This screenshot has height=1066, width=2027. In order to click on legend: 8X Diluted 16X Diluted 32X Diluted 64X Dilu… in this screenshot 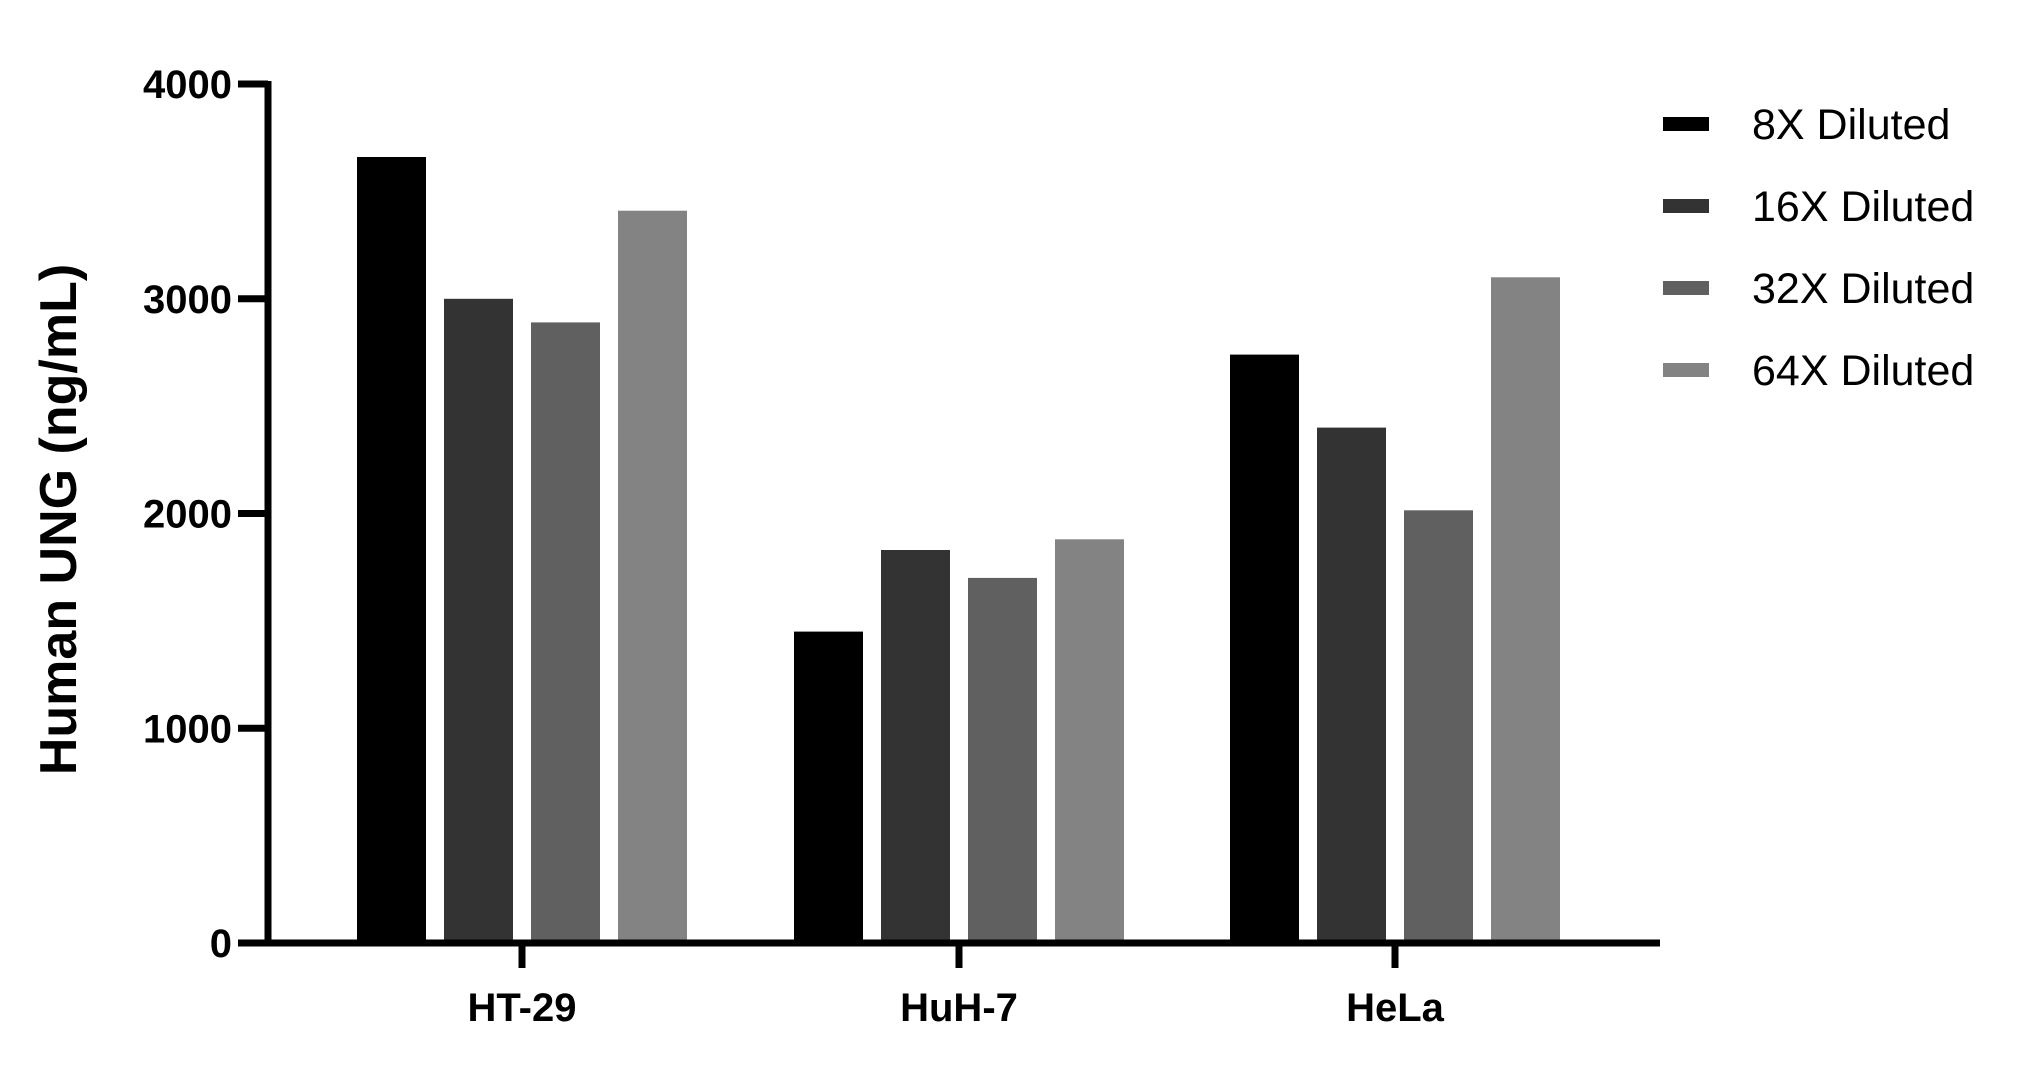, I will do `click(1818, 248)`.